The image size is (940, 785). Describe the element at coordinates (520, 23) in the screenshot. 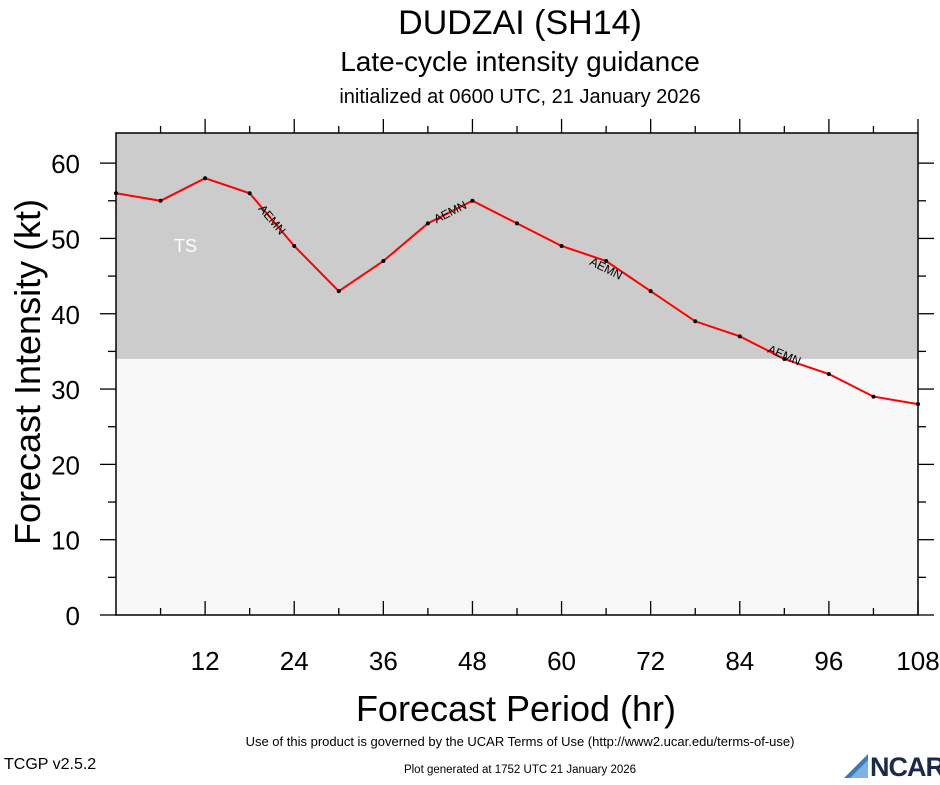

I see `chart-title: DUDZAI (SH14)` at that location.